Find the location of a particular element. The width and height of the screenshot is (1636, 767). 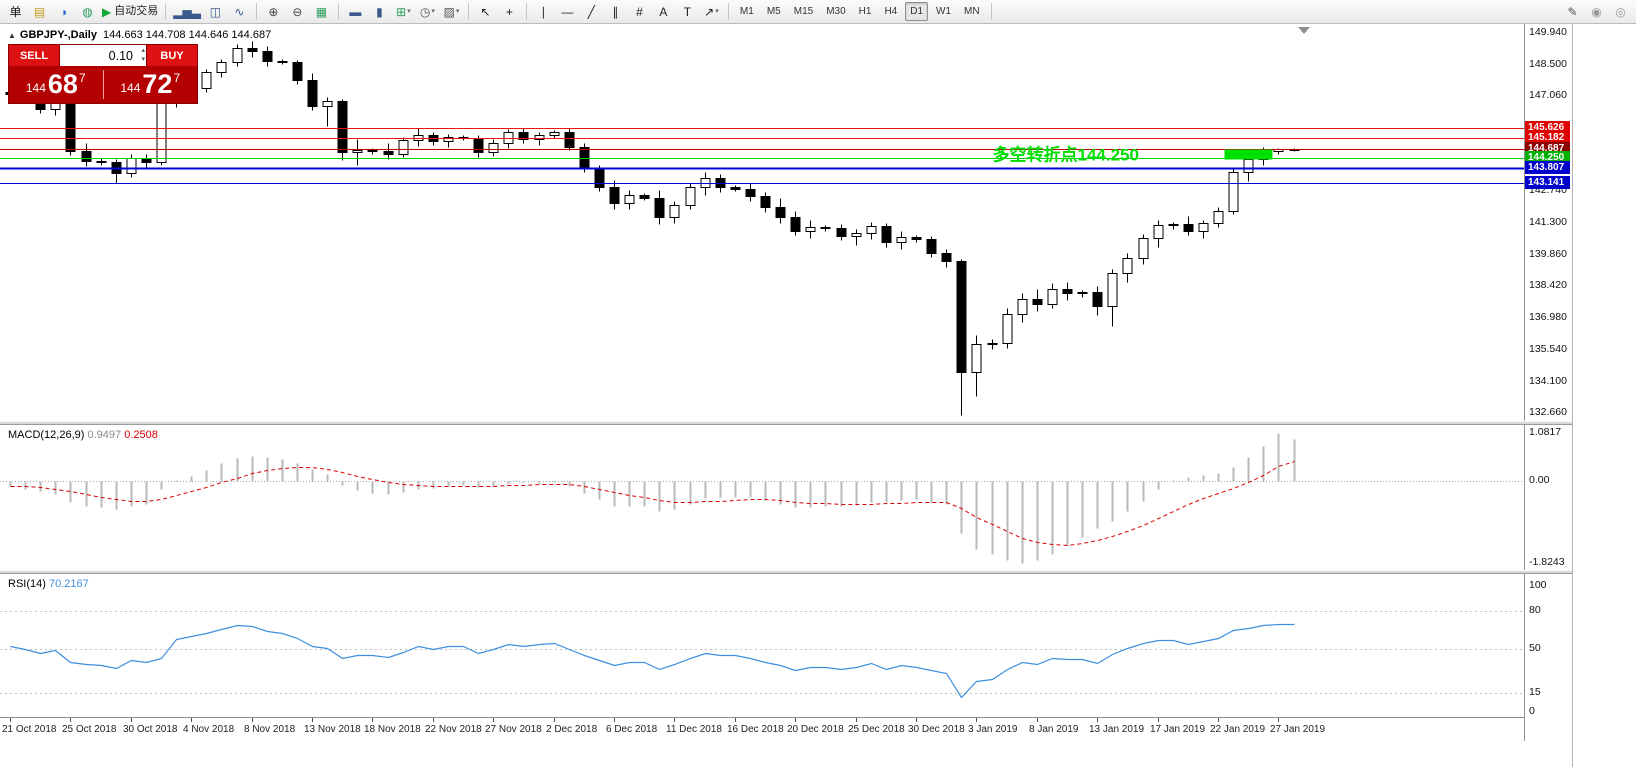

buy-button: BUY is located at coordinates (172, 55).